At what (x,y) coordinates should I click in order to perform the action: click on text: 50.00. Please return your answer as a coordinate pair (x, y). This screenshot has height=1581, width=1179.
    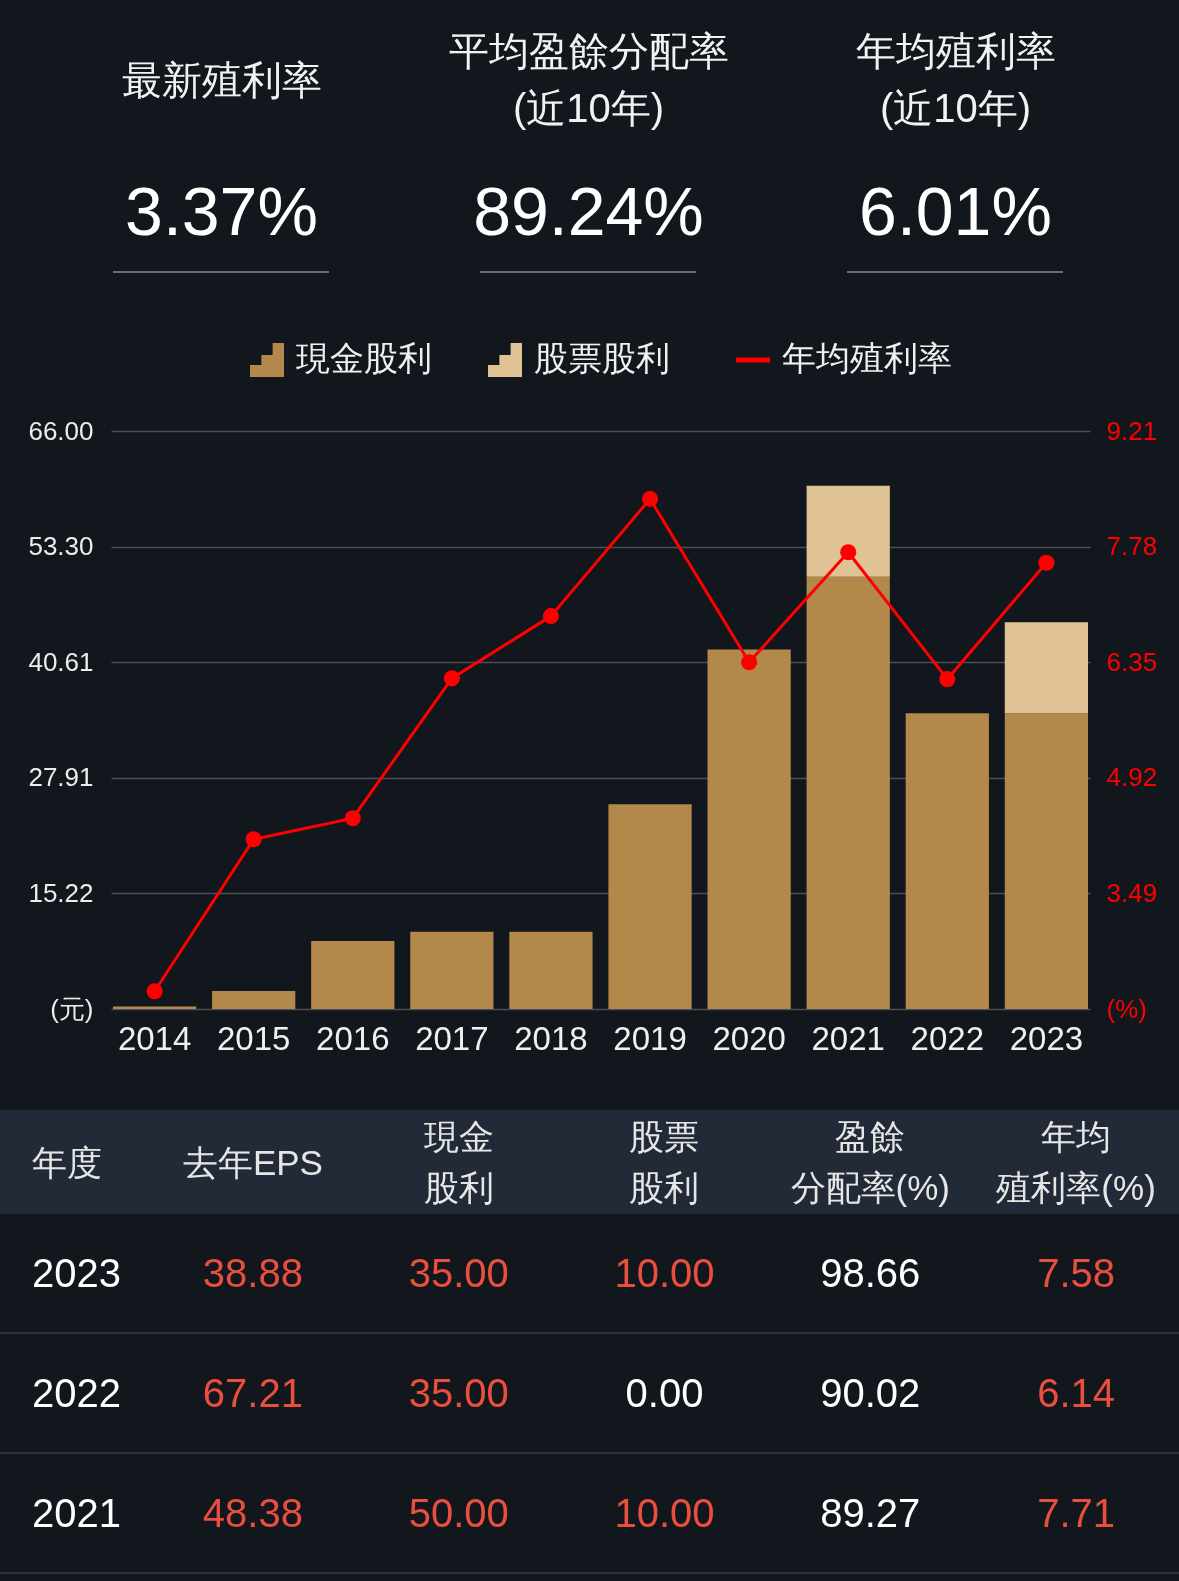
    Looking at the image, I should click on (458, 1512).